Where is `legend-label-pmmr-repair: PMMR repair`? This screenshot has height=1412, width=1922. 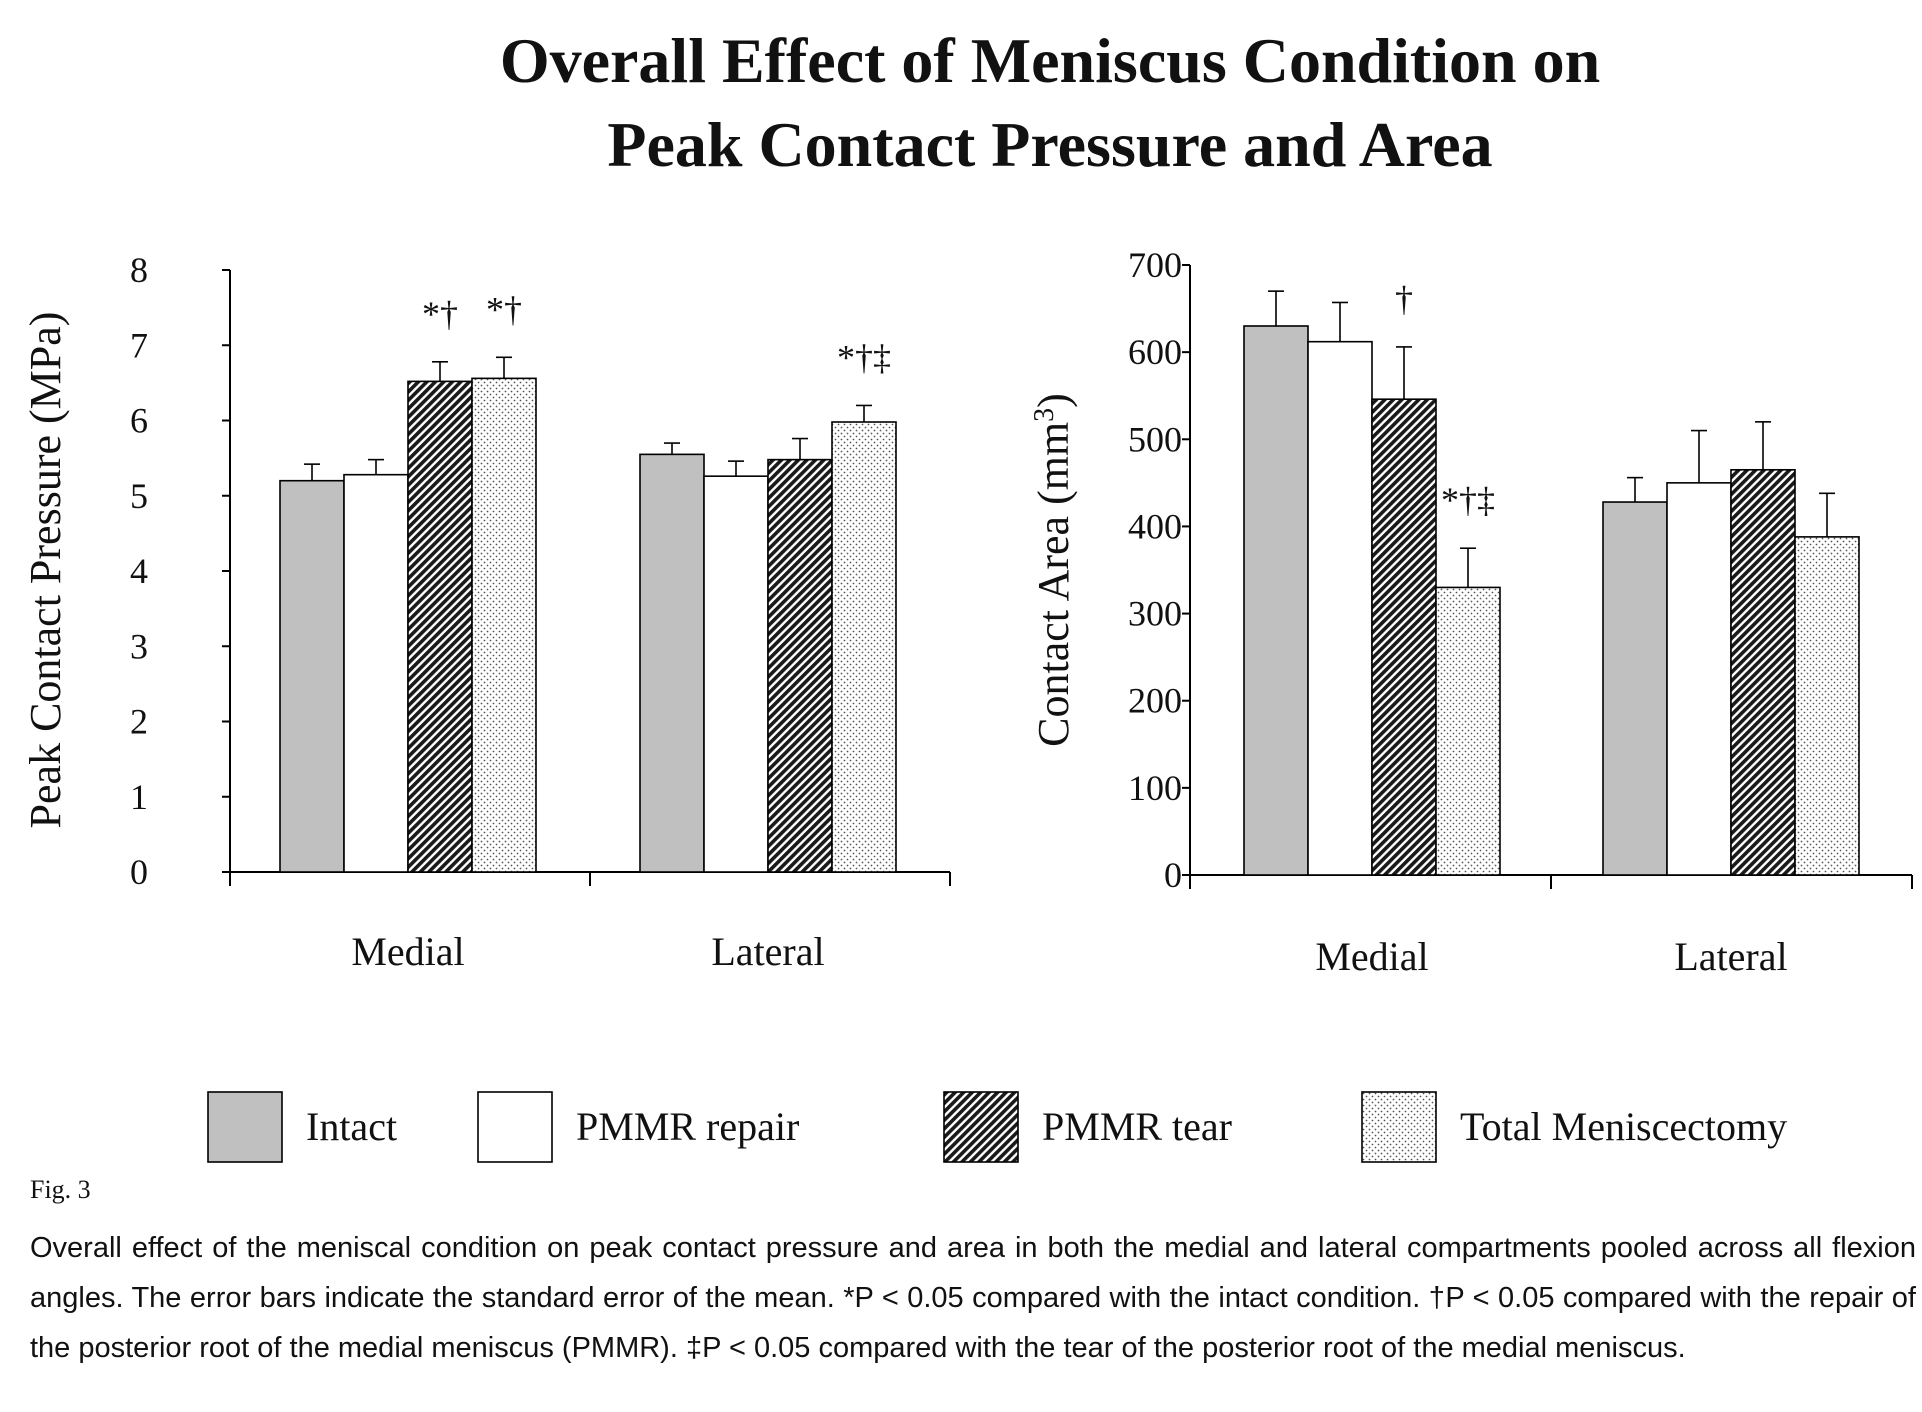
legend-label-pmmr-repair: PMMR repair is located at coordinates (687, 1126).